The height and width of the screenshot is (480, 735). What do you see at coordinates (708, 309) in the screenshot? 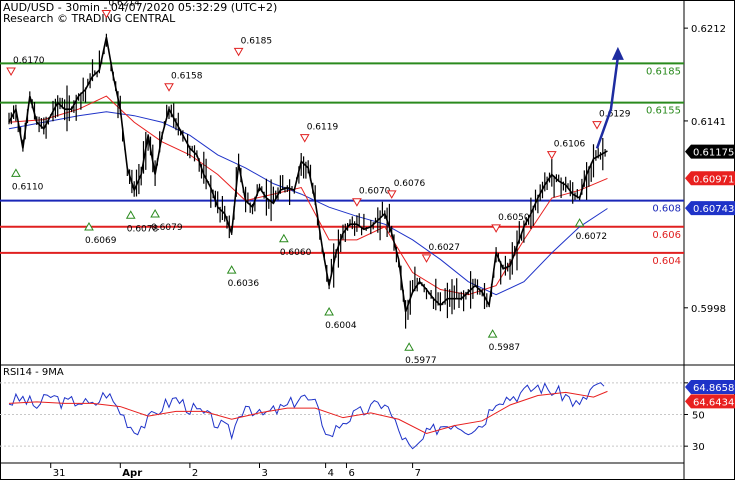
I see `y-tick-label-2: 0.5998` at bounding box center [708, 309].